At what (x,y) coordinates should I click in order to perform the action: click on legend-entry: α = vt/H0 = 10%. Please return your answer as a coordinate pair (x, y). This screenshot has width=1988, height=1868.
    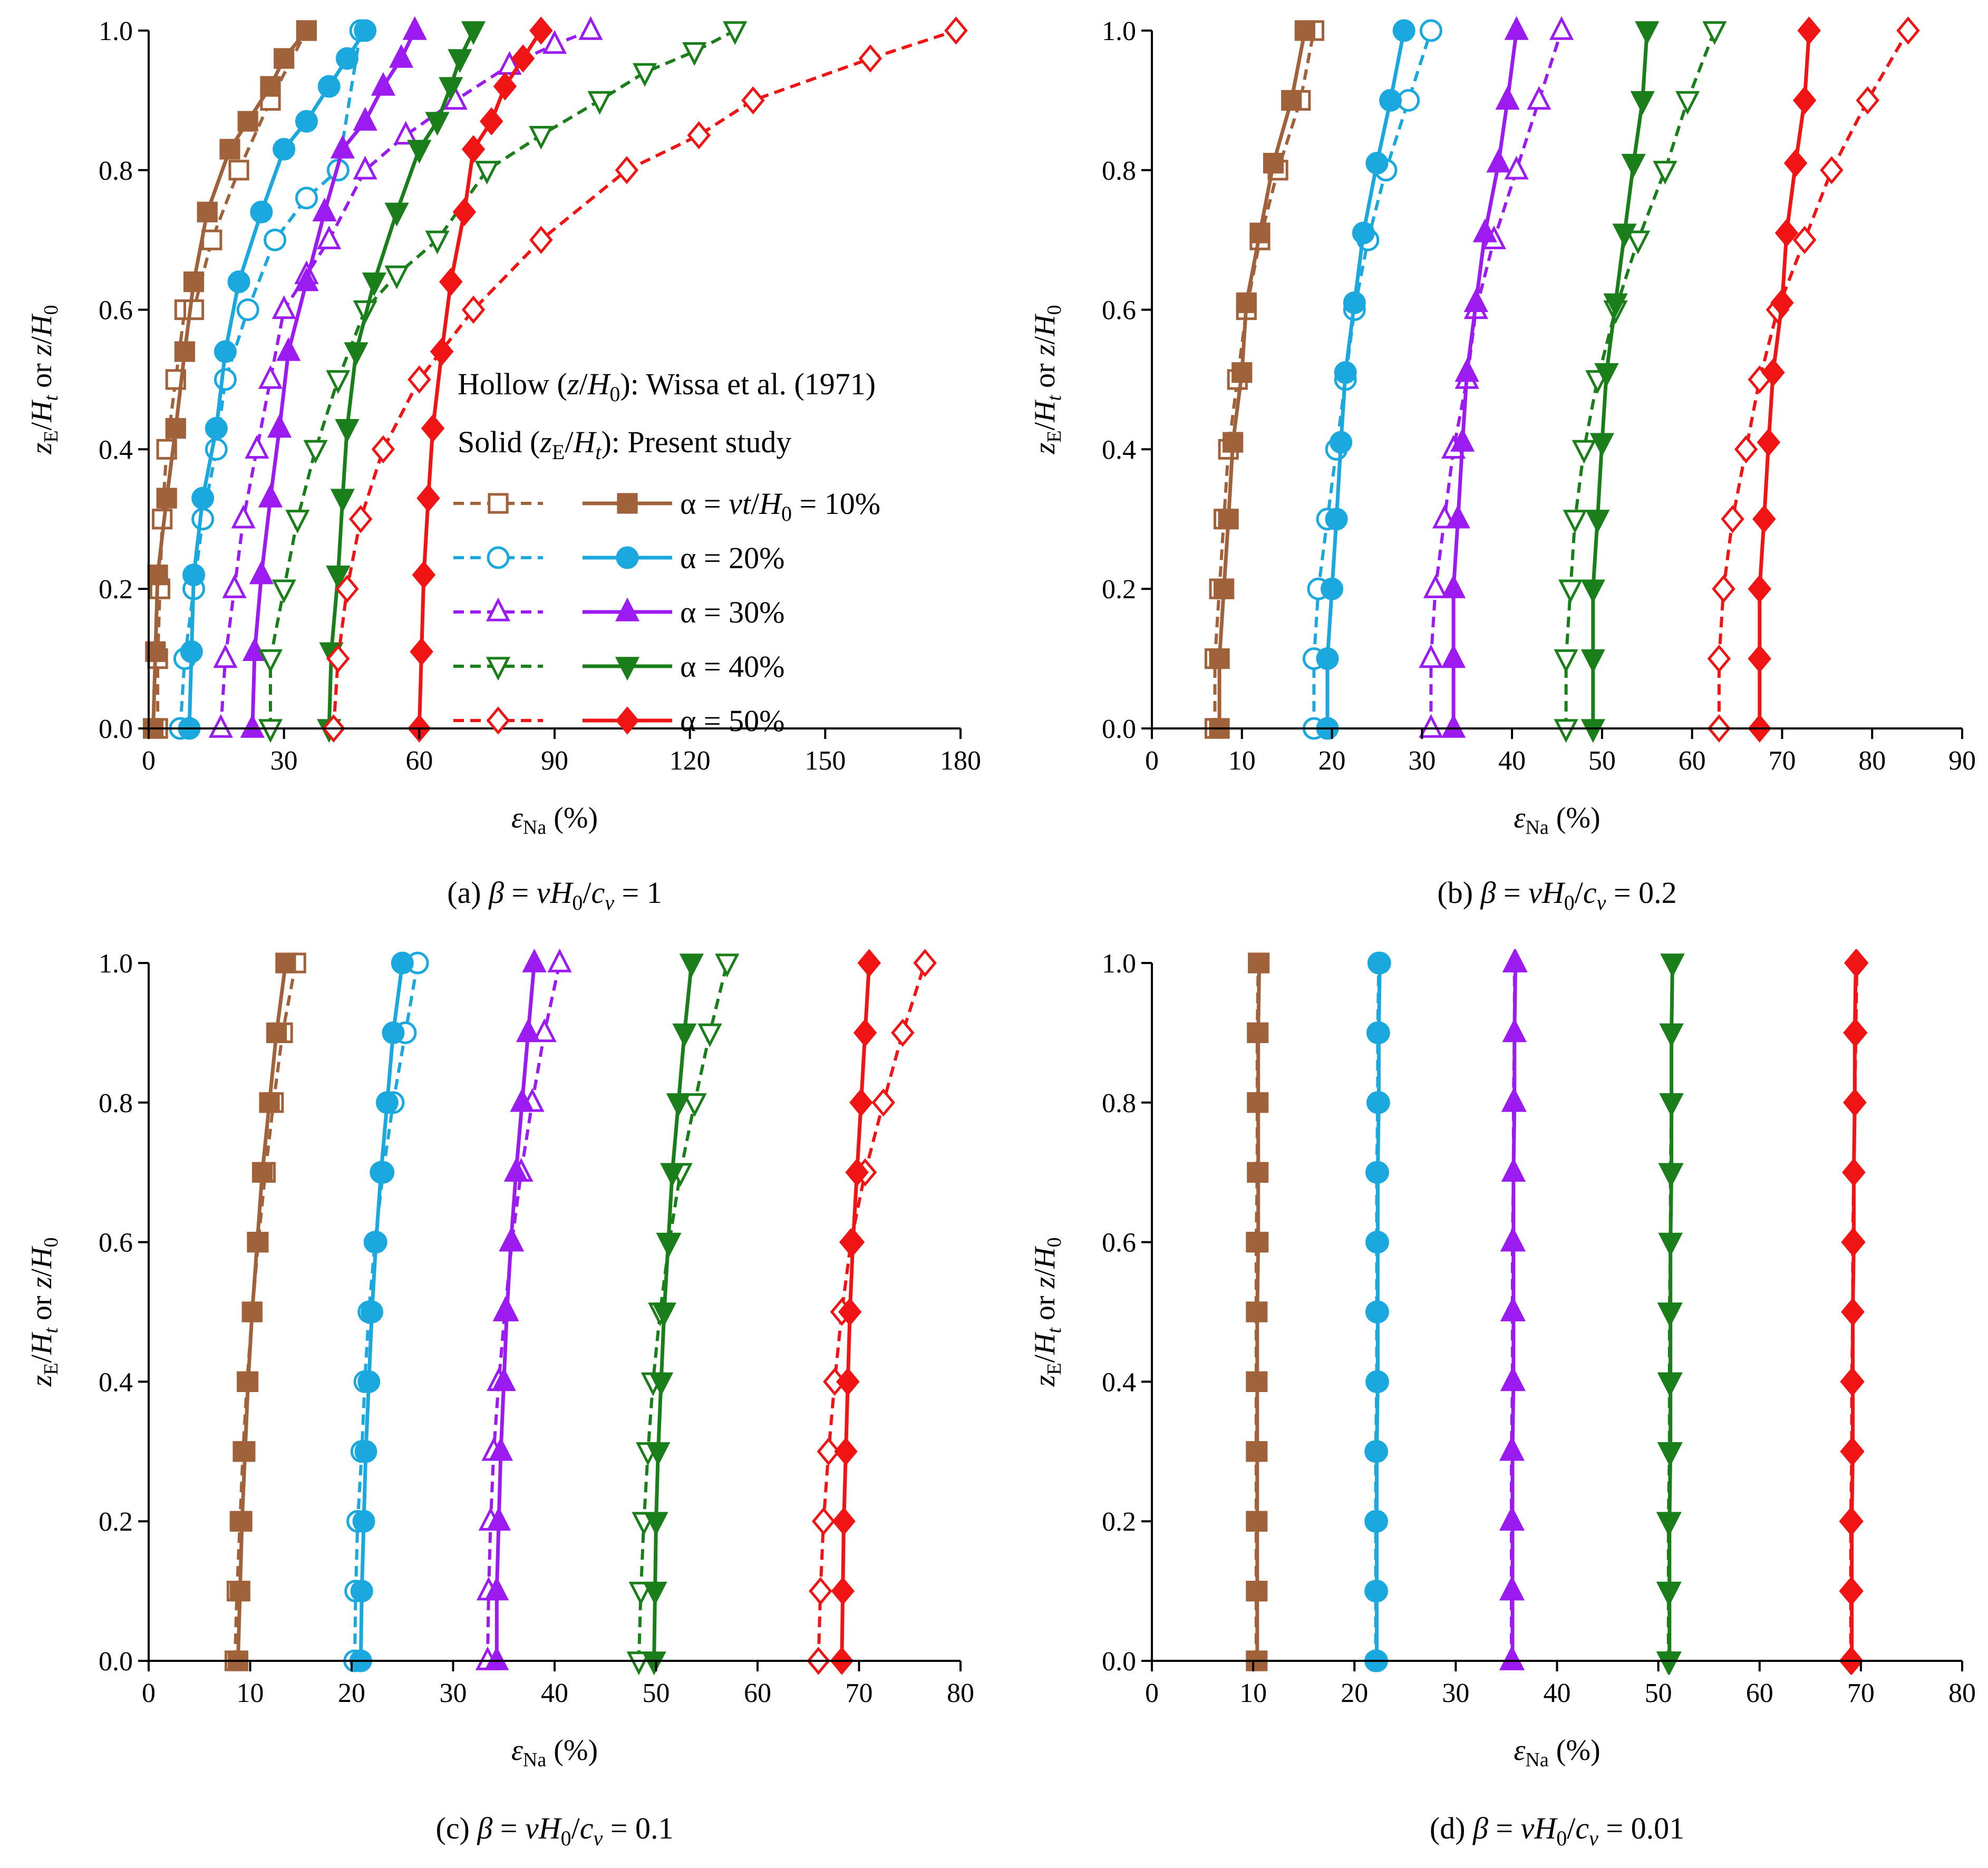
    Looking at the image, I should click on (666, 506).